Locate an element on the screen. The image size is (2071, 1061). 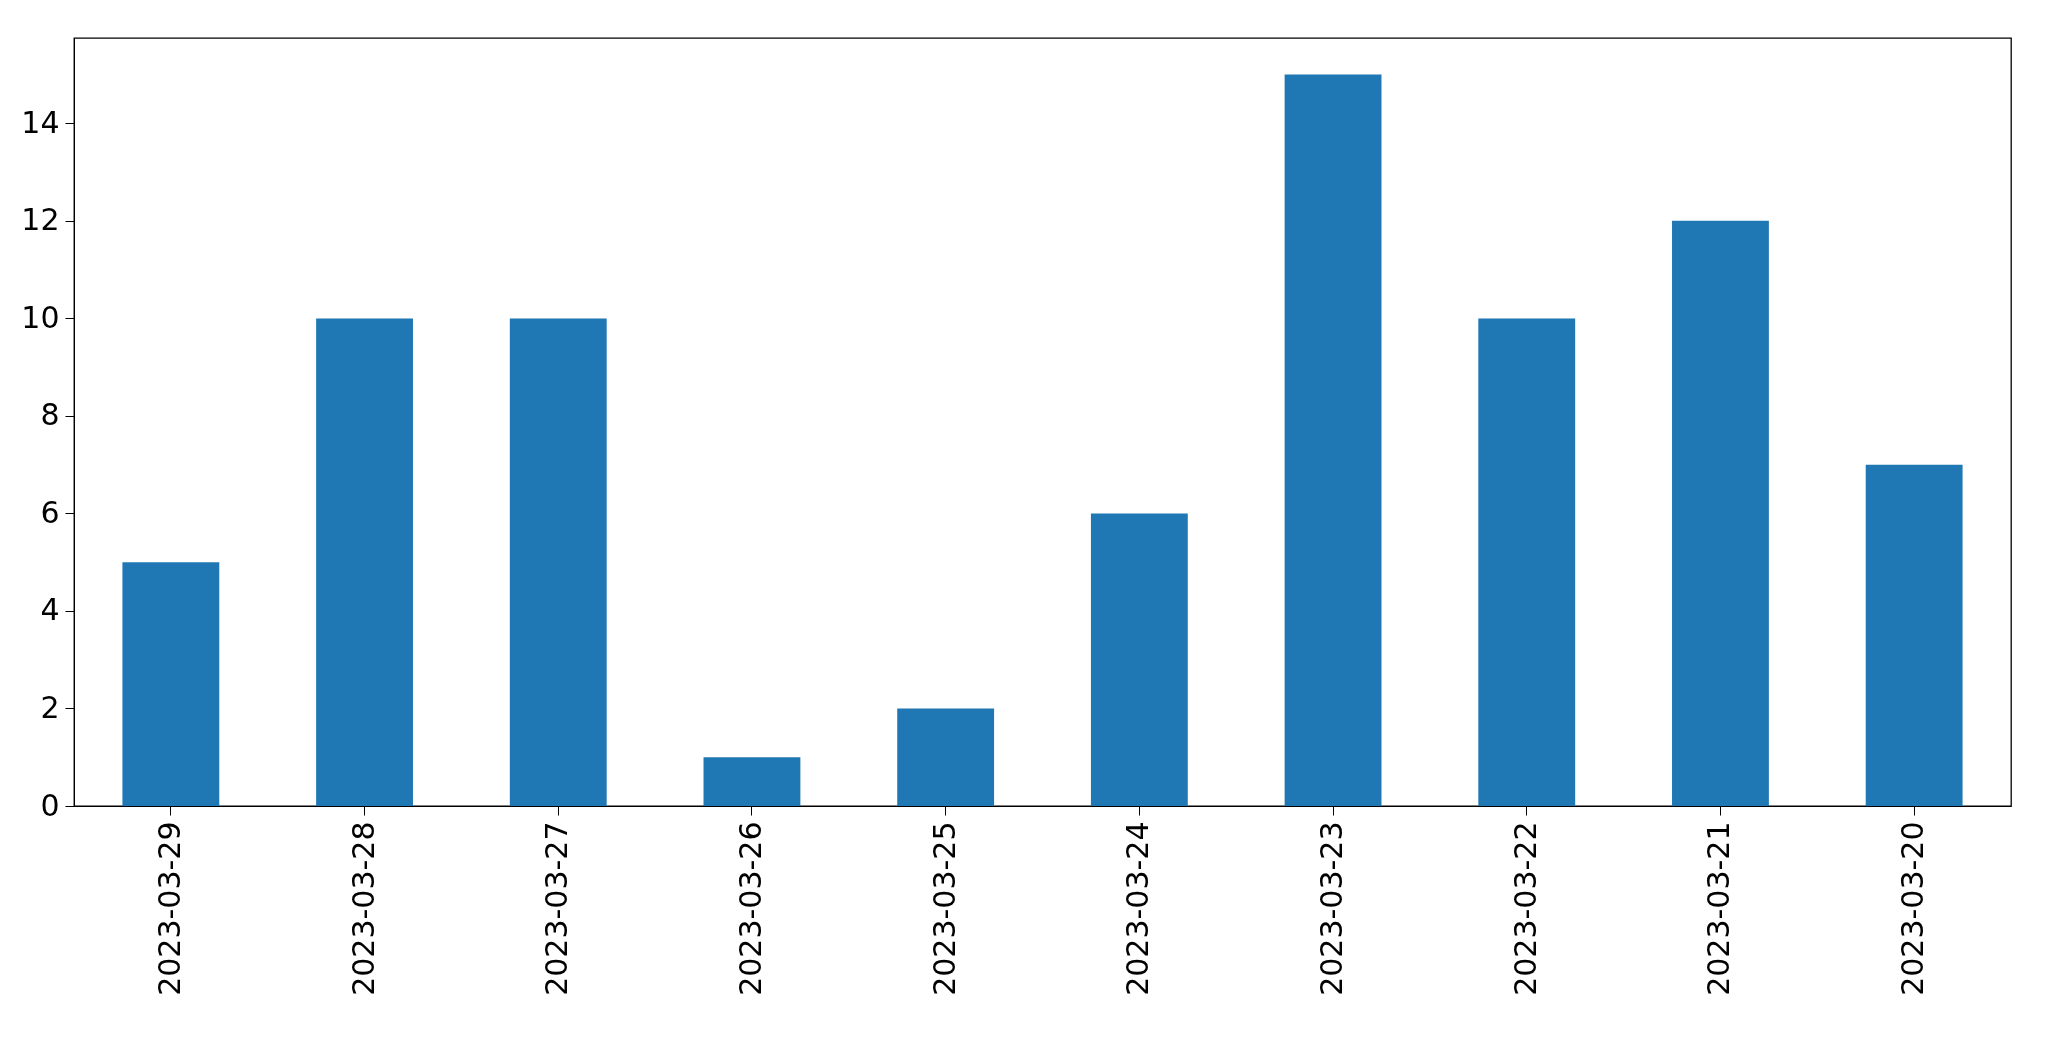
x-tick-label: 2023-03-26 is located at coordinates (750, 908).